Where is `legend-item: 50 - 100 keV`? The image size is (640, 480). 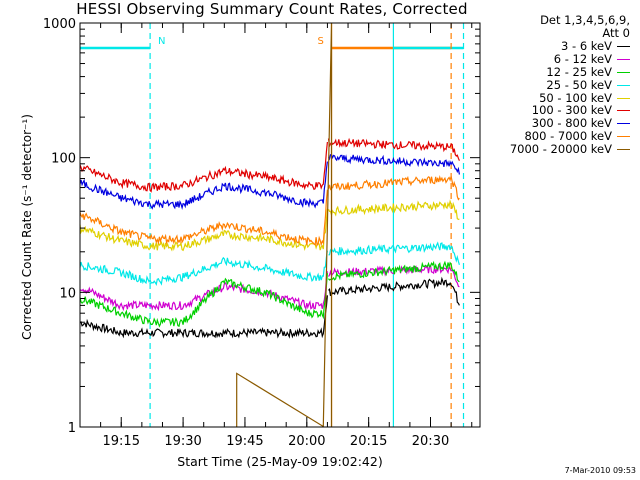
legend-item: 50 - 100 keV is located at coordinates (561, 97).